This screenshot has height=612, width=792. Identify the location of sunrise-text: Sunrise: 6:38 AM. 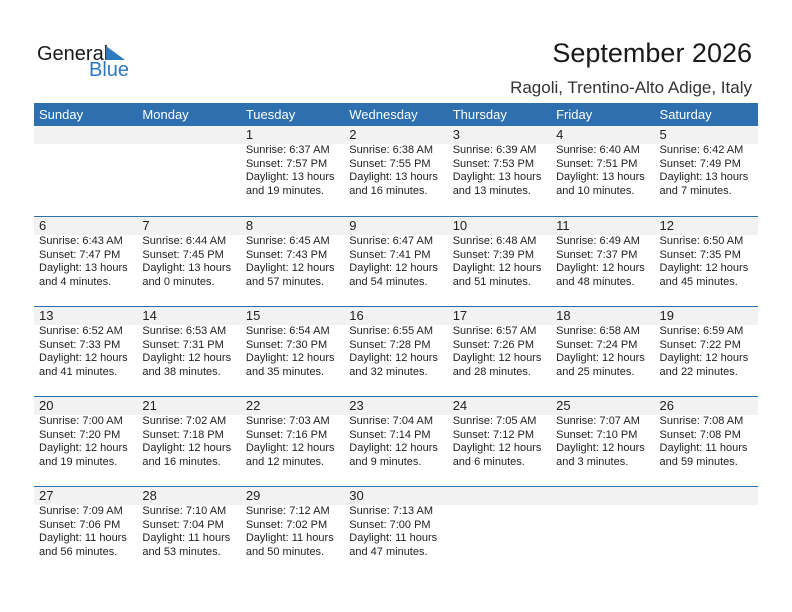
(391, 150).